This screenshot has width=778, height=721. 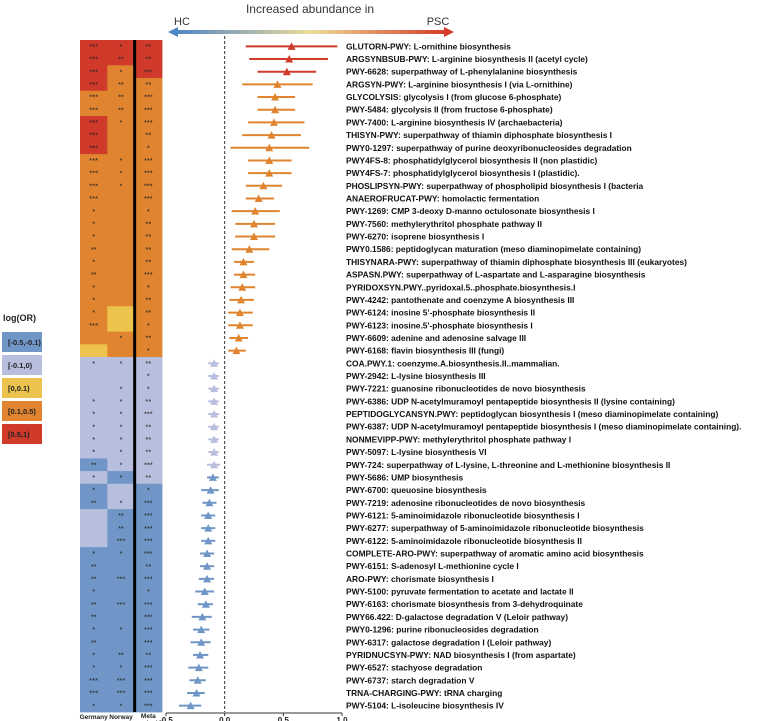 What do you see at coordinates (24, 342) in the screenshot?
I see `legend-label: [-0.5,-0.1)` at bounding box center [24, 342].